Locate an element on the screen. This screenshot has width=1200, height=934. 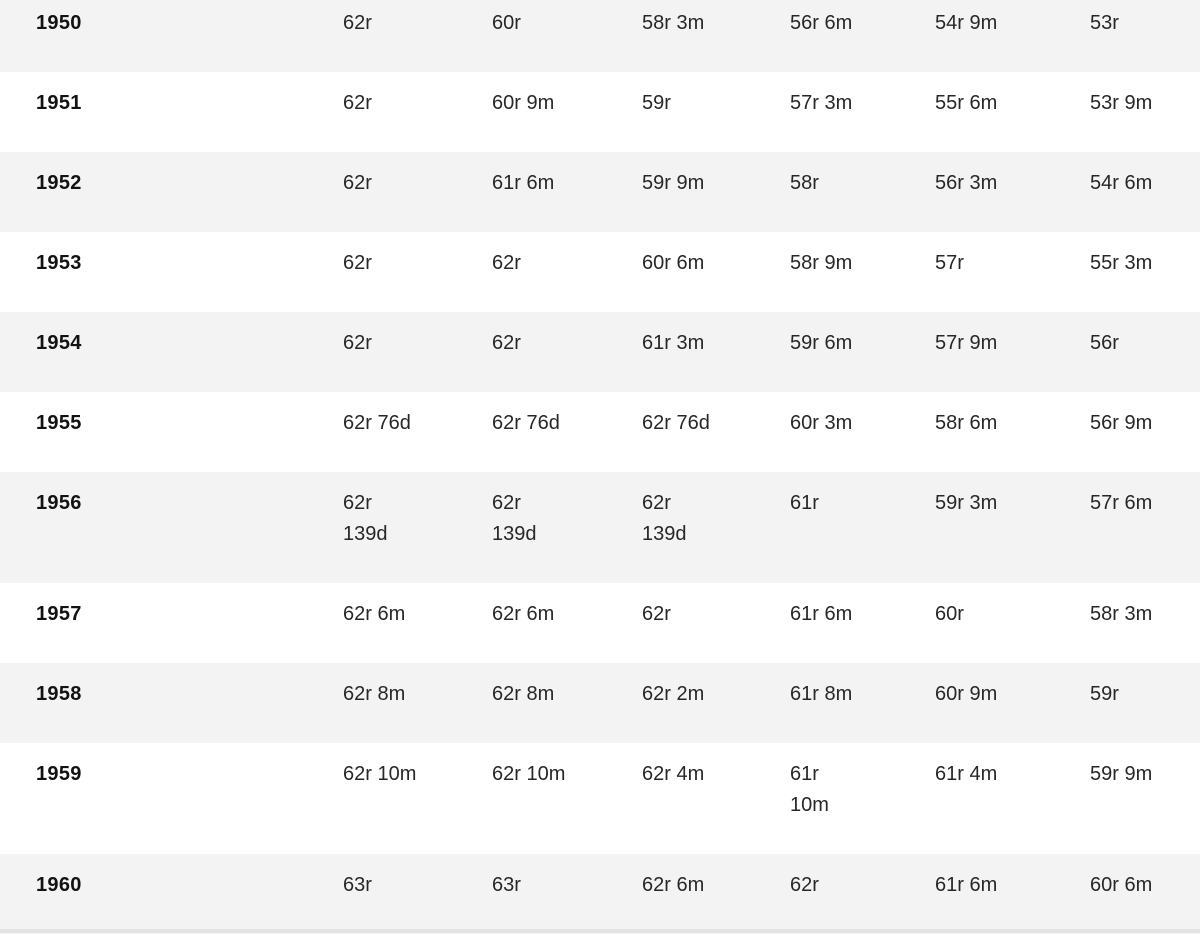
table-row: 1957 62r 6m 62r 6m 62r 61r 6m 60r 58r 3m is located at coordinates (600, 623).